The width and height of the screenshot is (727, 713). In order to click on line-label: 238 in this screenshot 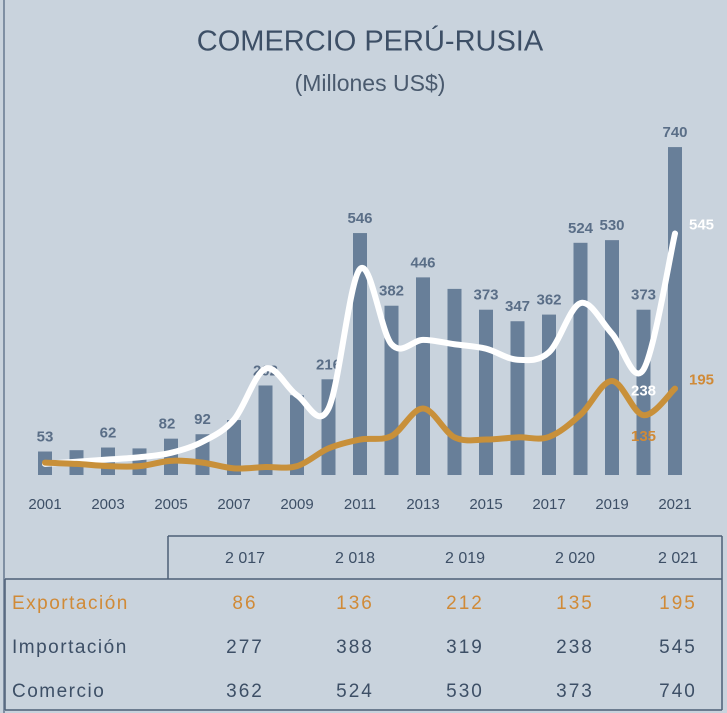, I will do `click(643, 391)`.